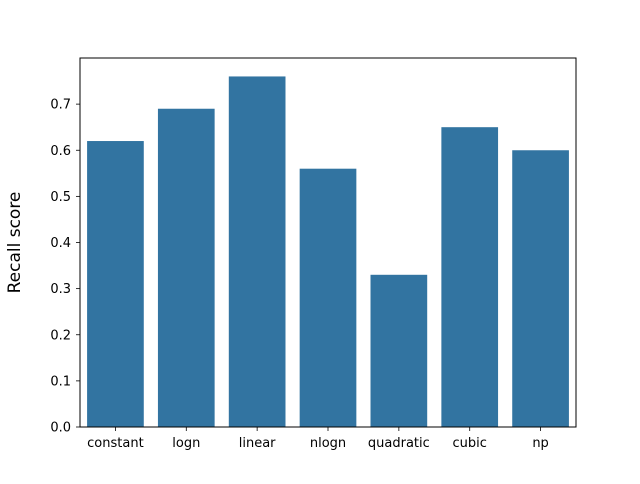  Describe the element at coordinates (60, 428) in the screenshot. I see `y-tick-label: 0.0` at that location.